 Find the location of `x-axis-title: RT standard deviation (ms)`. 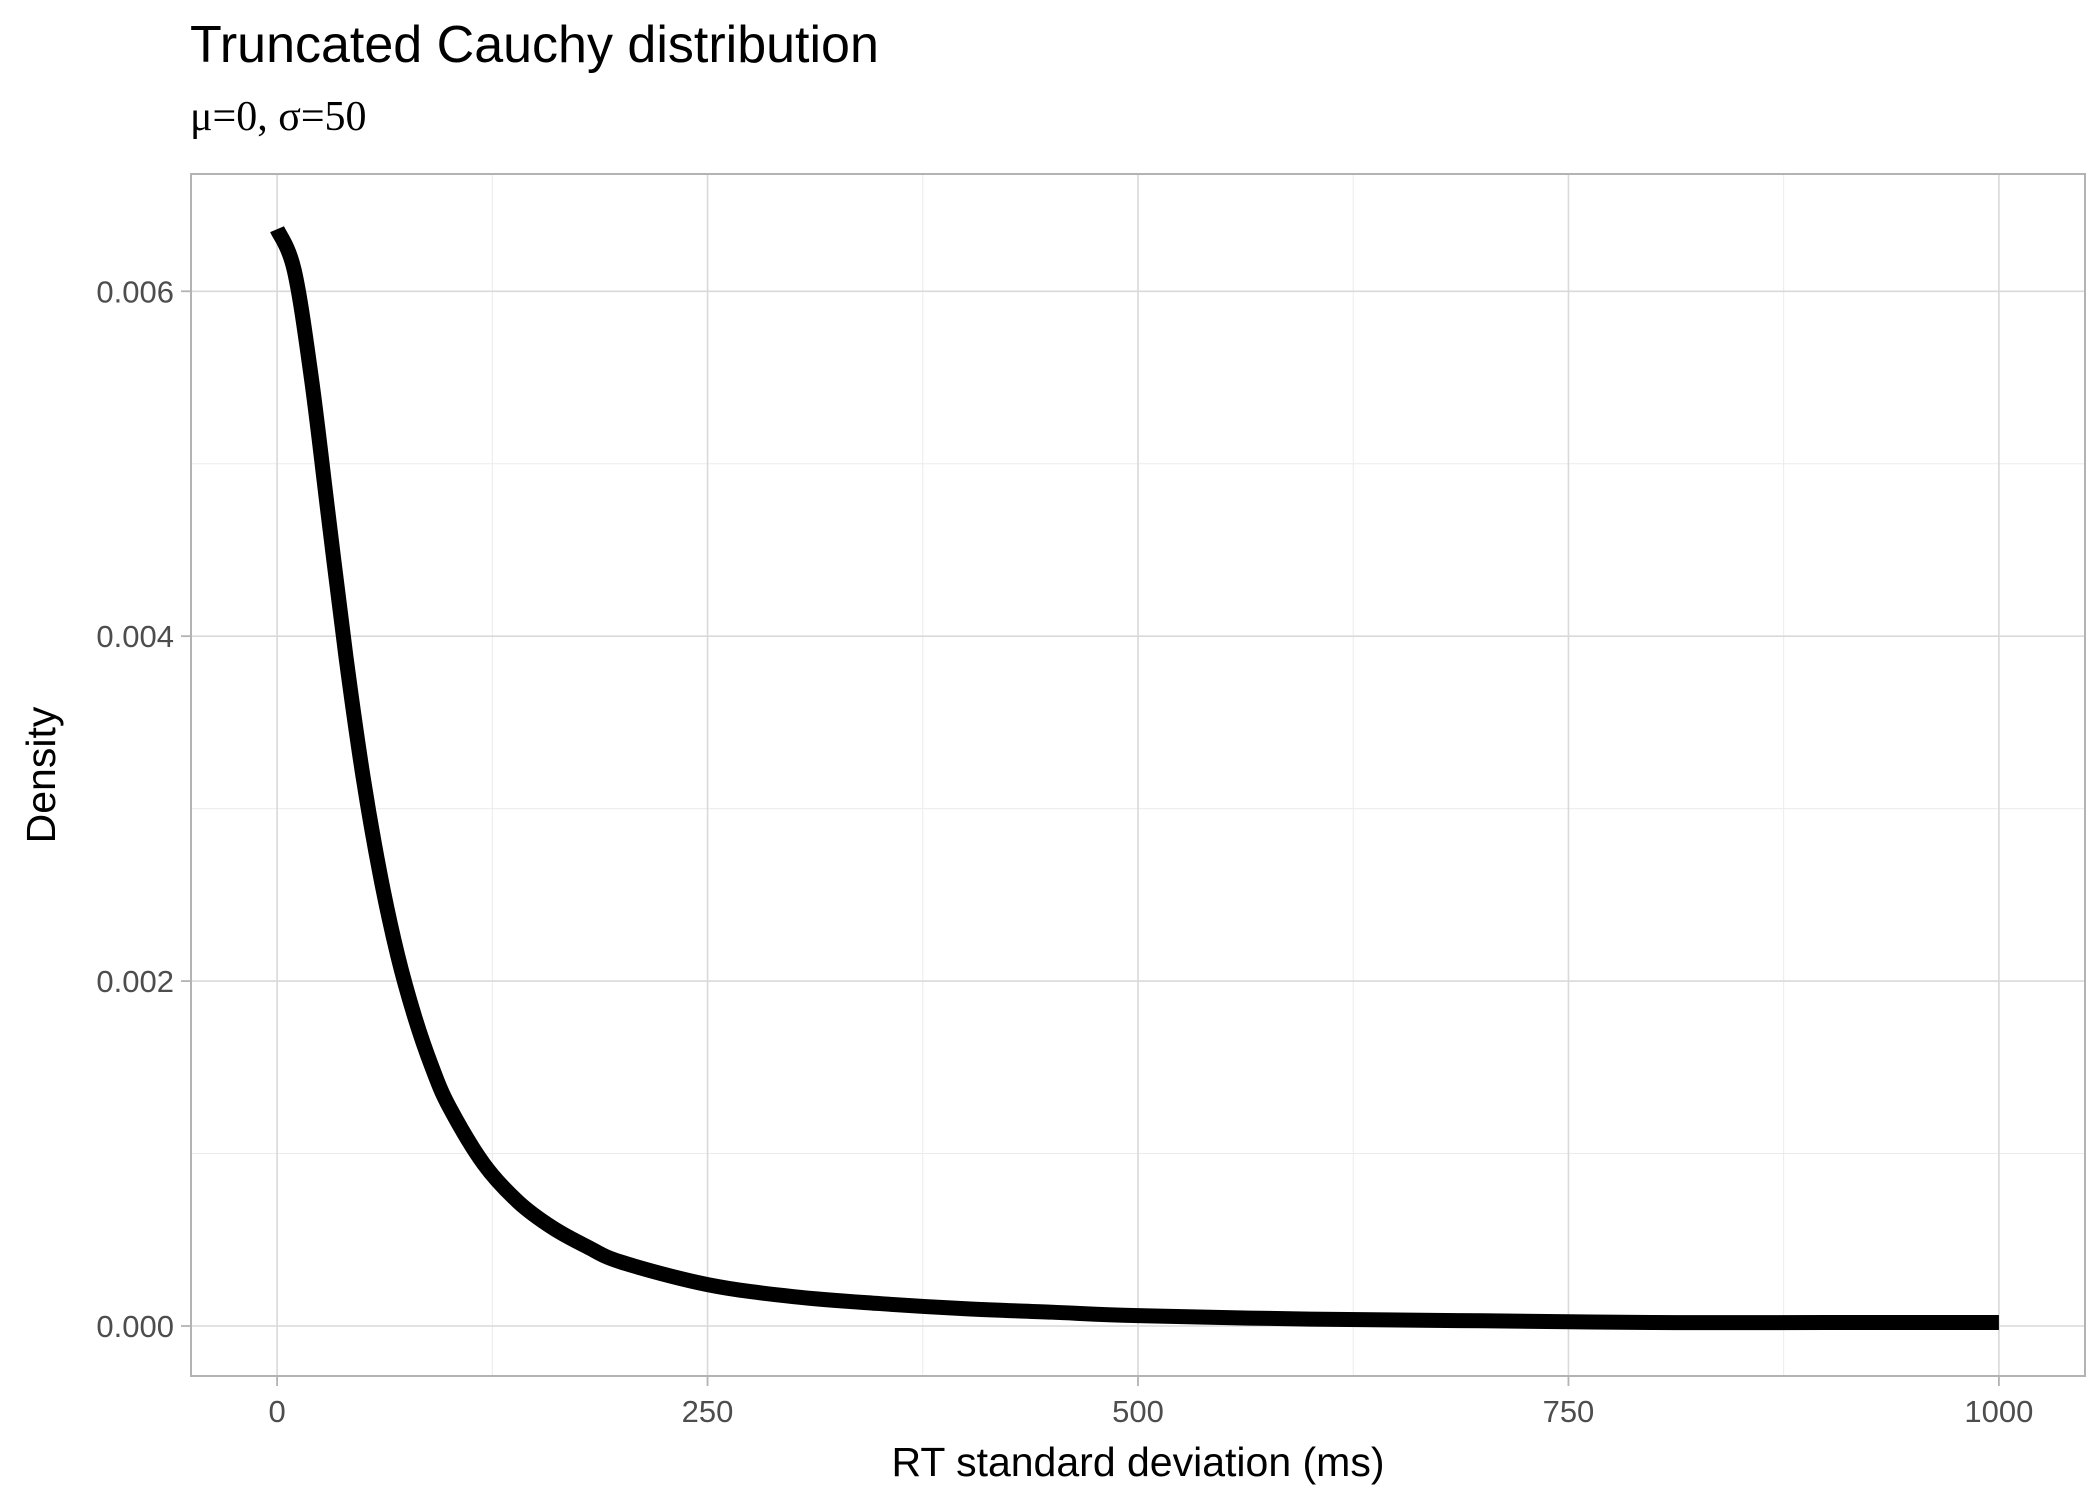

x-axis-title: RT standard deviation (ms) is located at coordinates (1138, 1462).